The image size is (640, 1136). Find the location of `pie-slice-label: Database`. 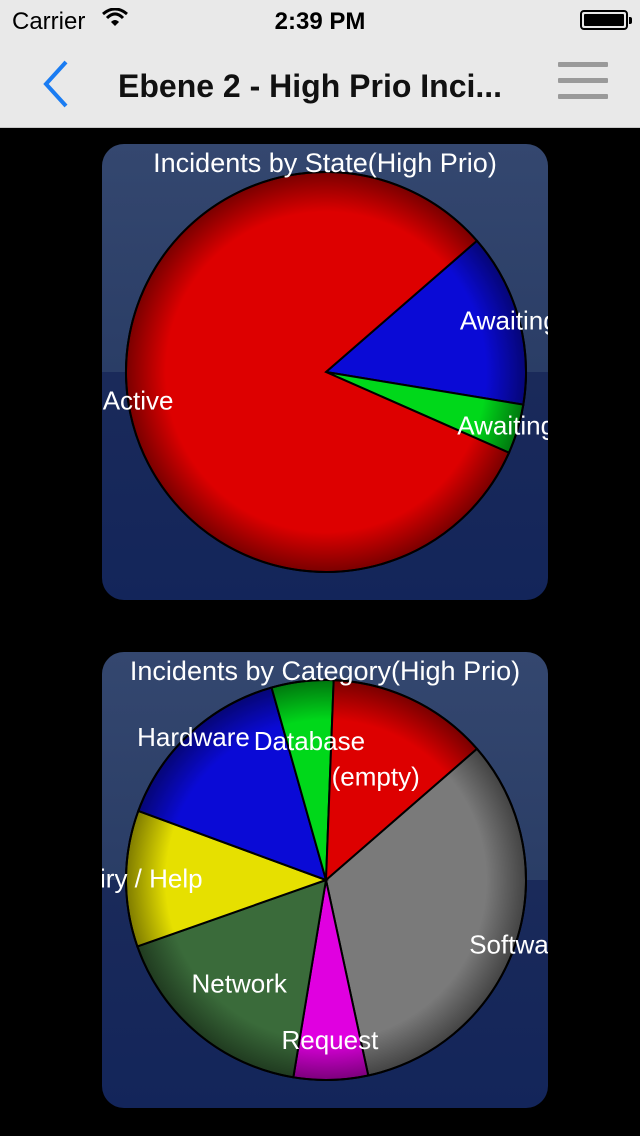

pie-slice-label: Database is located at coordinates (309, 741).